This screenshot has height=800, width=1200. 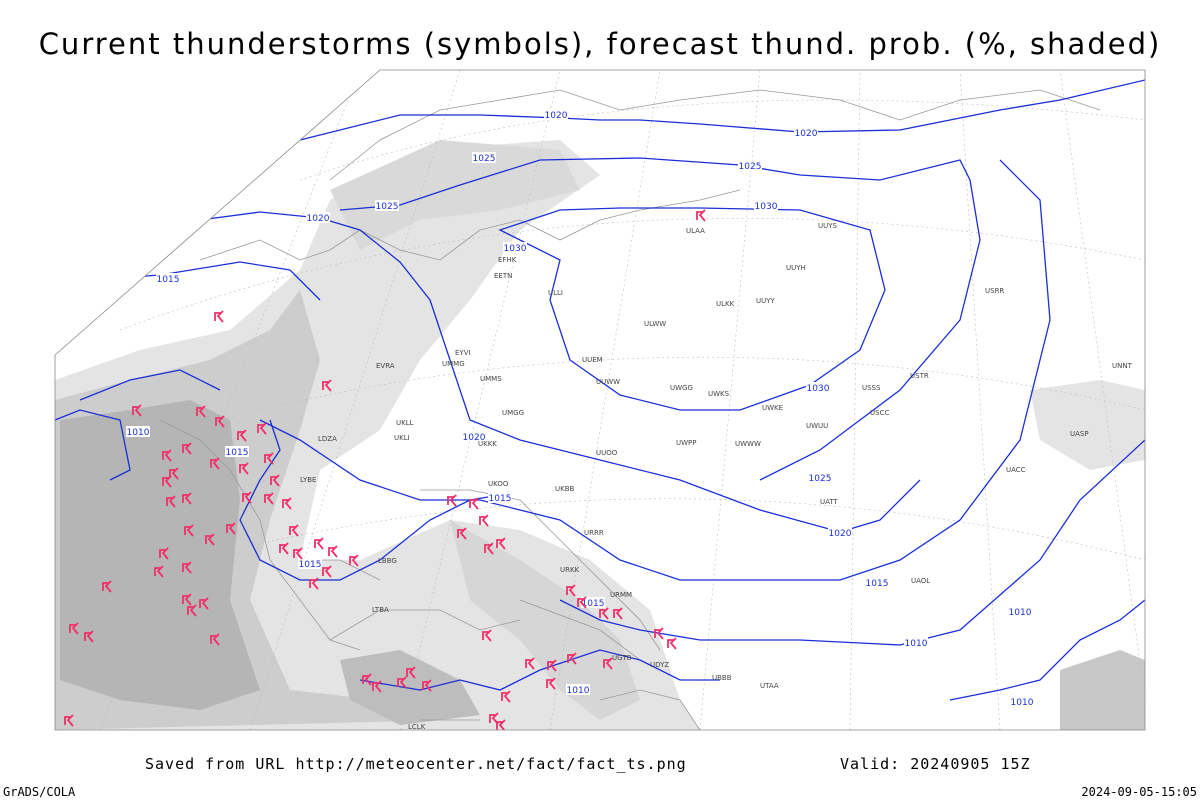 What do you see at coordinates (719, 394) in the screenshot?
I see `station-label: UWKS` at bounding box center [719, 394].